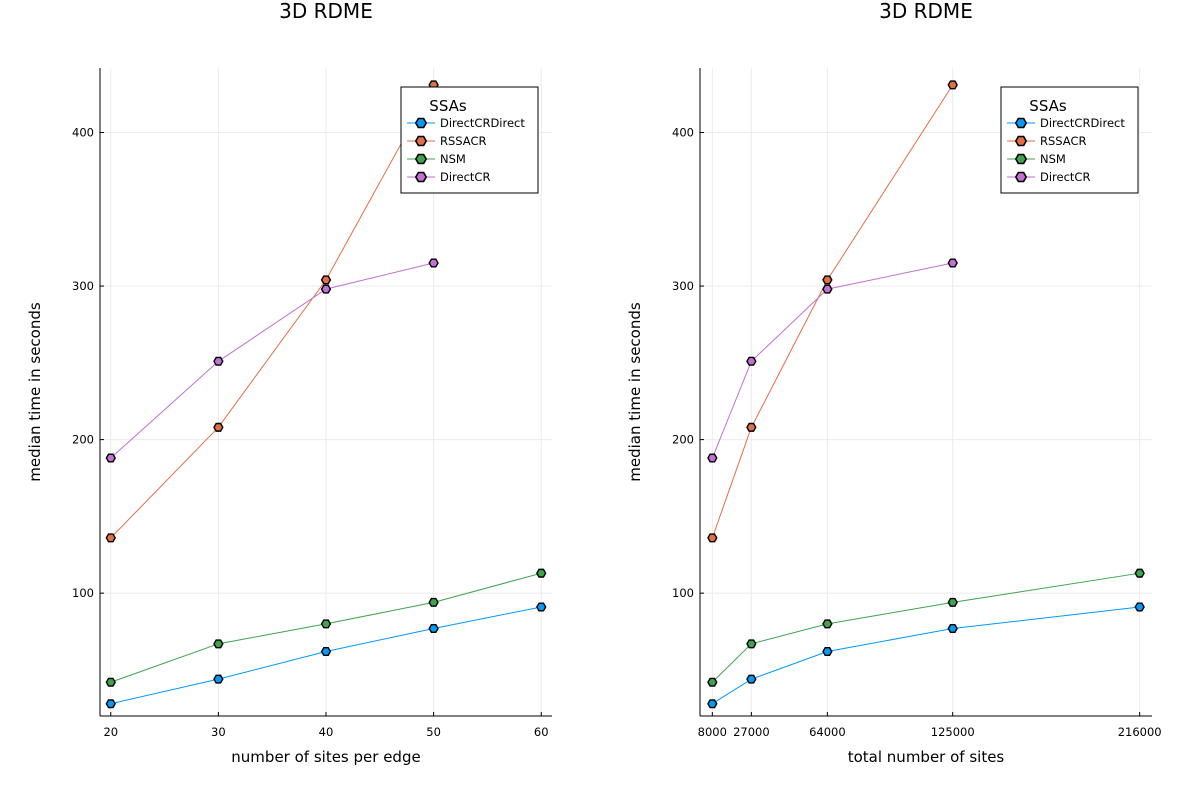  I want to click on x-tick-label: 50, so click(433, 732).